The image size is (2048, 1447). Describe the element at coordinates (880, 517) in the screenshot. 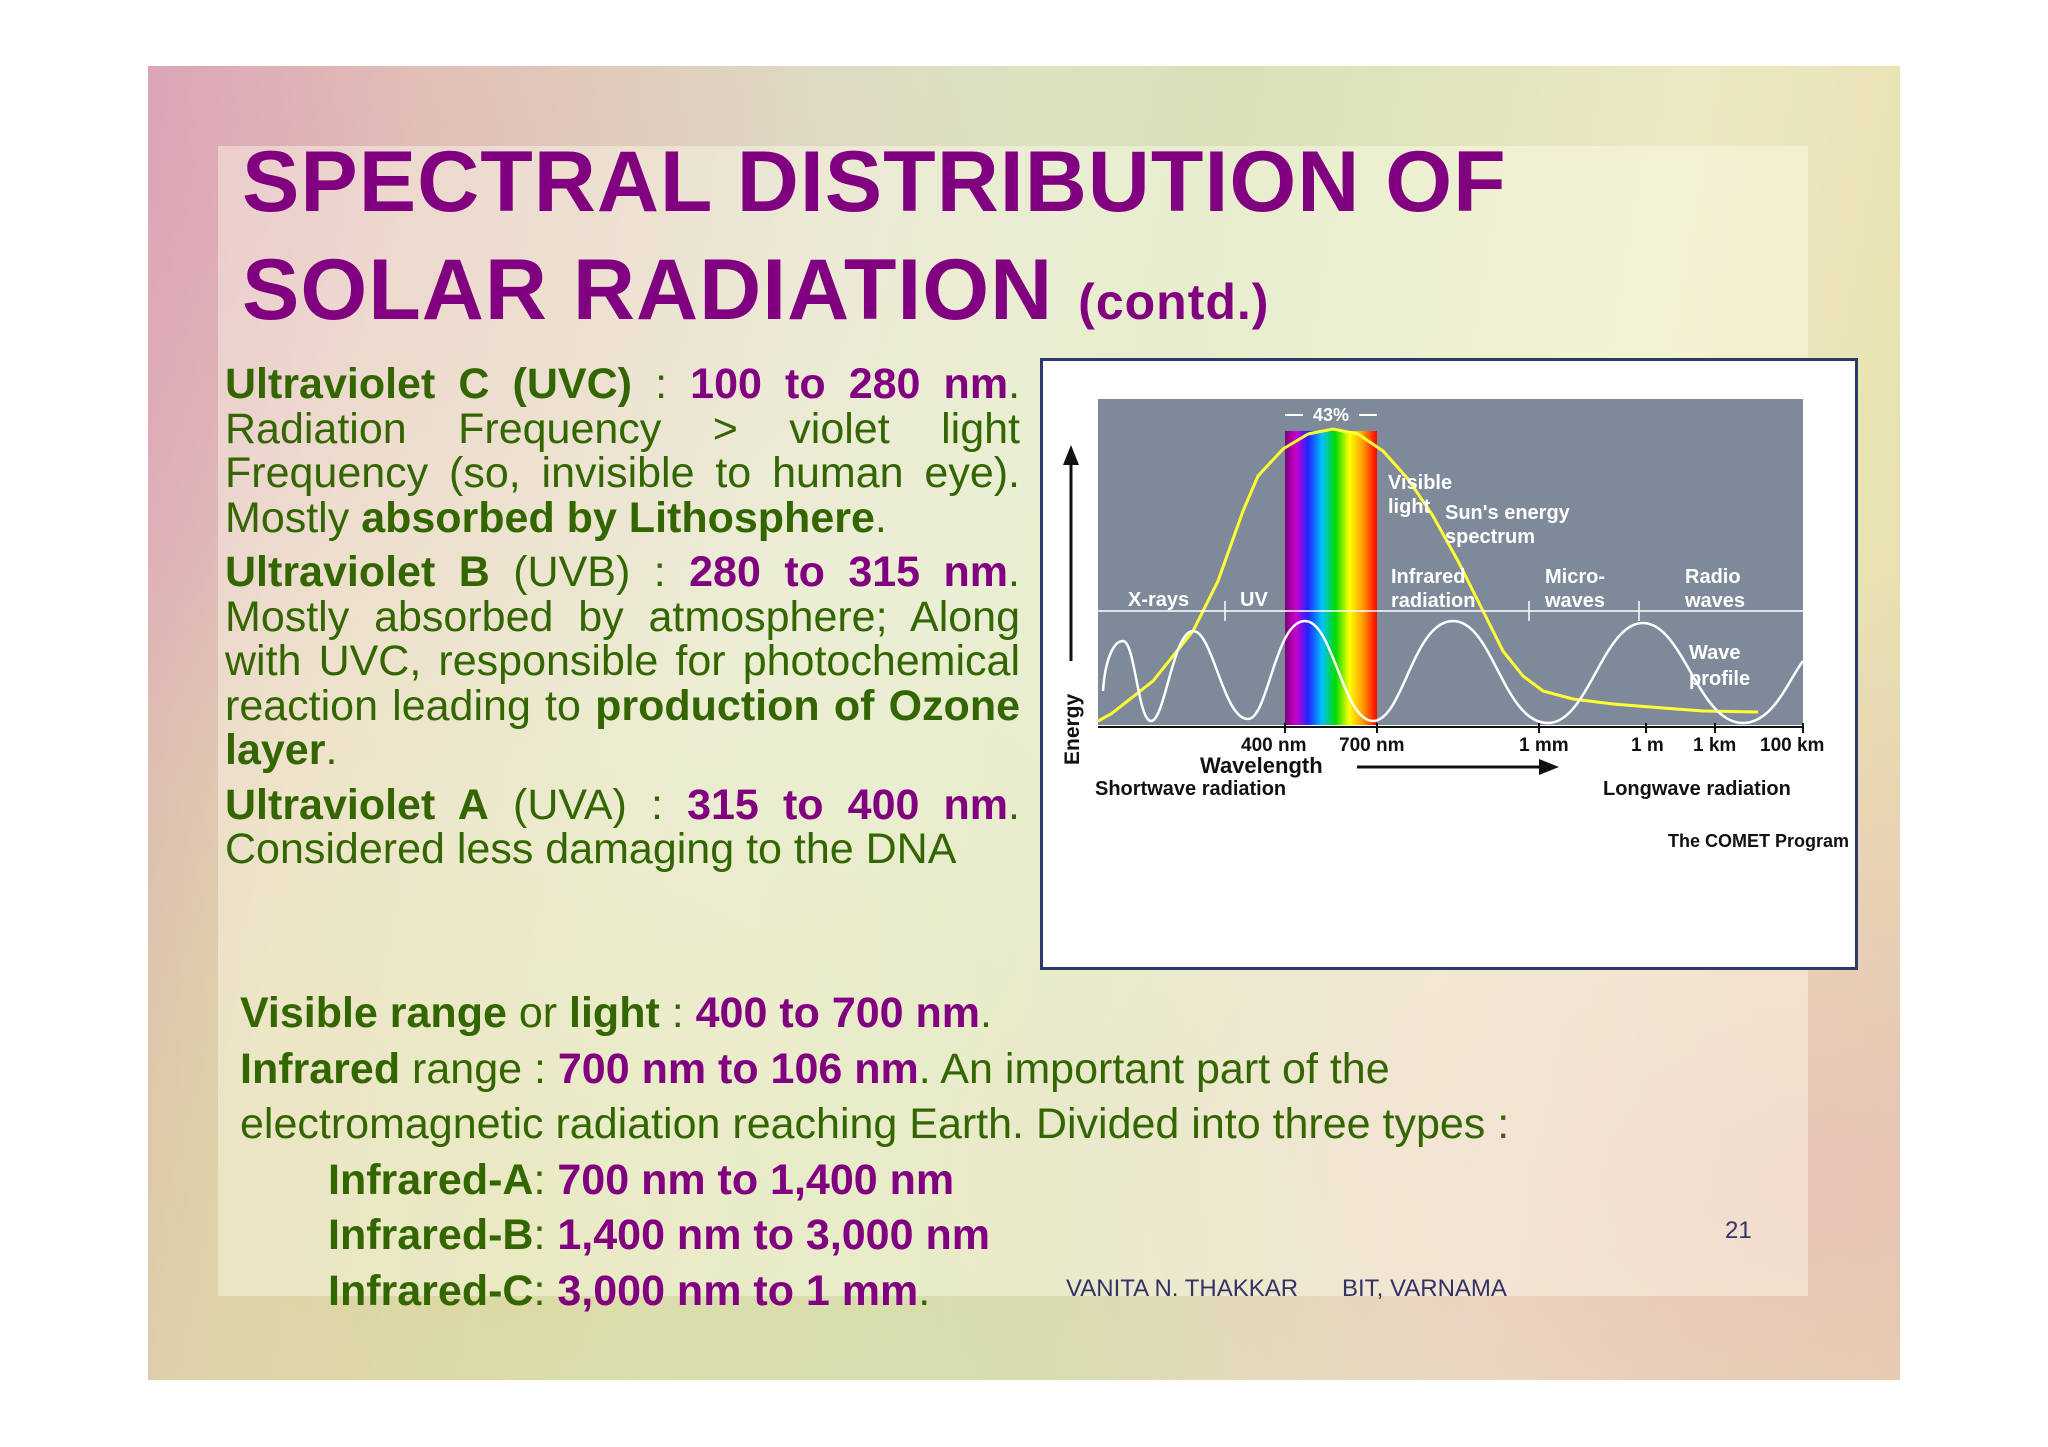

I see `uvc-end: .` at that location.